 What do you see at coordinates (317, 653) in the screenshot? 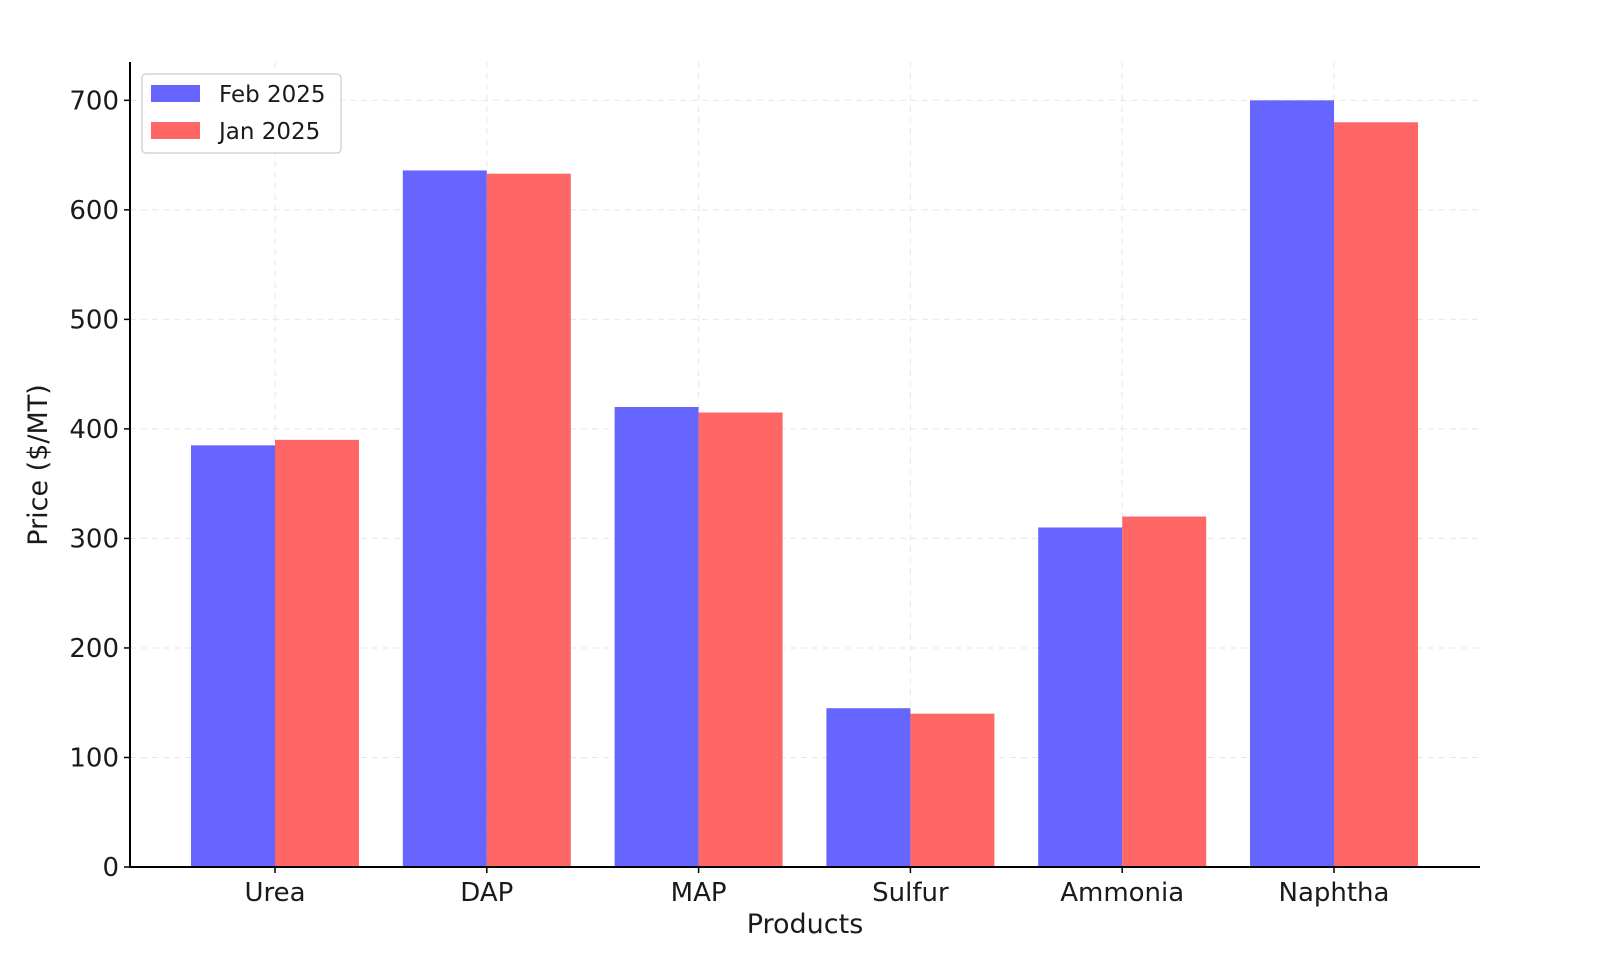
I see `bar-urea-jan-2025` at bounding box center [317, 653].